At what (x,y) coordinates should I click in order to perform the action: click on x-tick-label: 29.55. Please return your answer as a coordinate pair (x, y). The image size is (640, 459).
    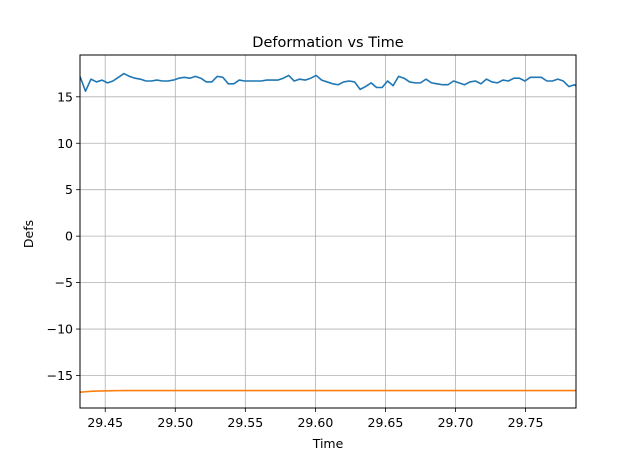
    Looking at the image, I should click on (245, 422).